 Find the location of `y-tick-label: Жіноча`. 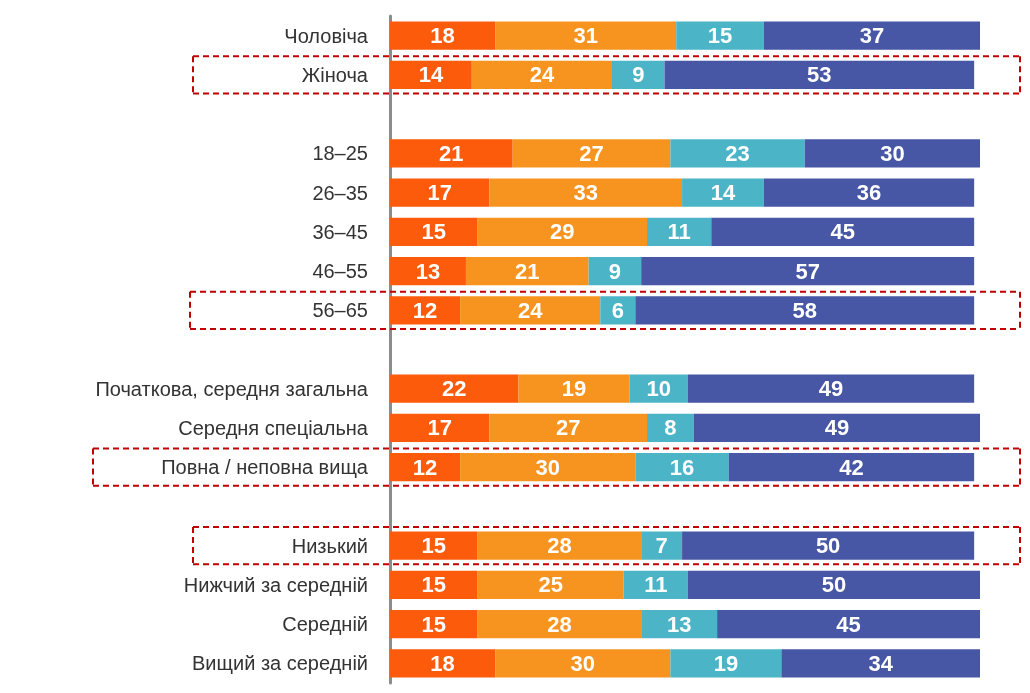

y-tick-label: Жіноча is located at coordinates (335, 74).